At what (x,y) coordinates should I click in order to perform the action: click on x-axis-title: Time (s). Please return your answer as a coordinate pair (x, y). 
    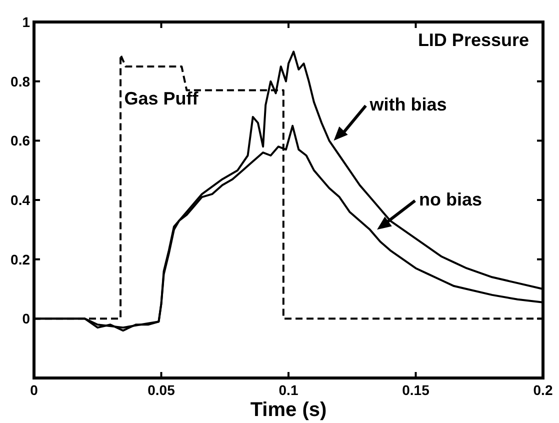
    Looking at the image, I should click on (288, 410).